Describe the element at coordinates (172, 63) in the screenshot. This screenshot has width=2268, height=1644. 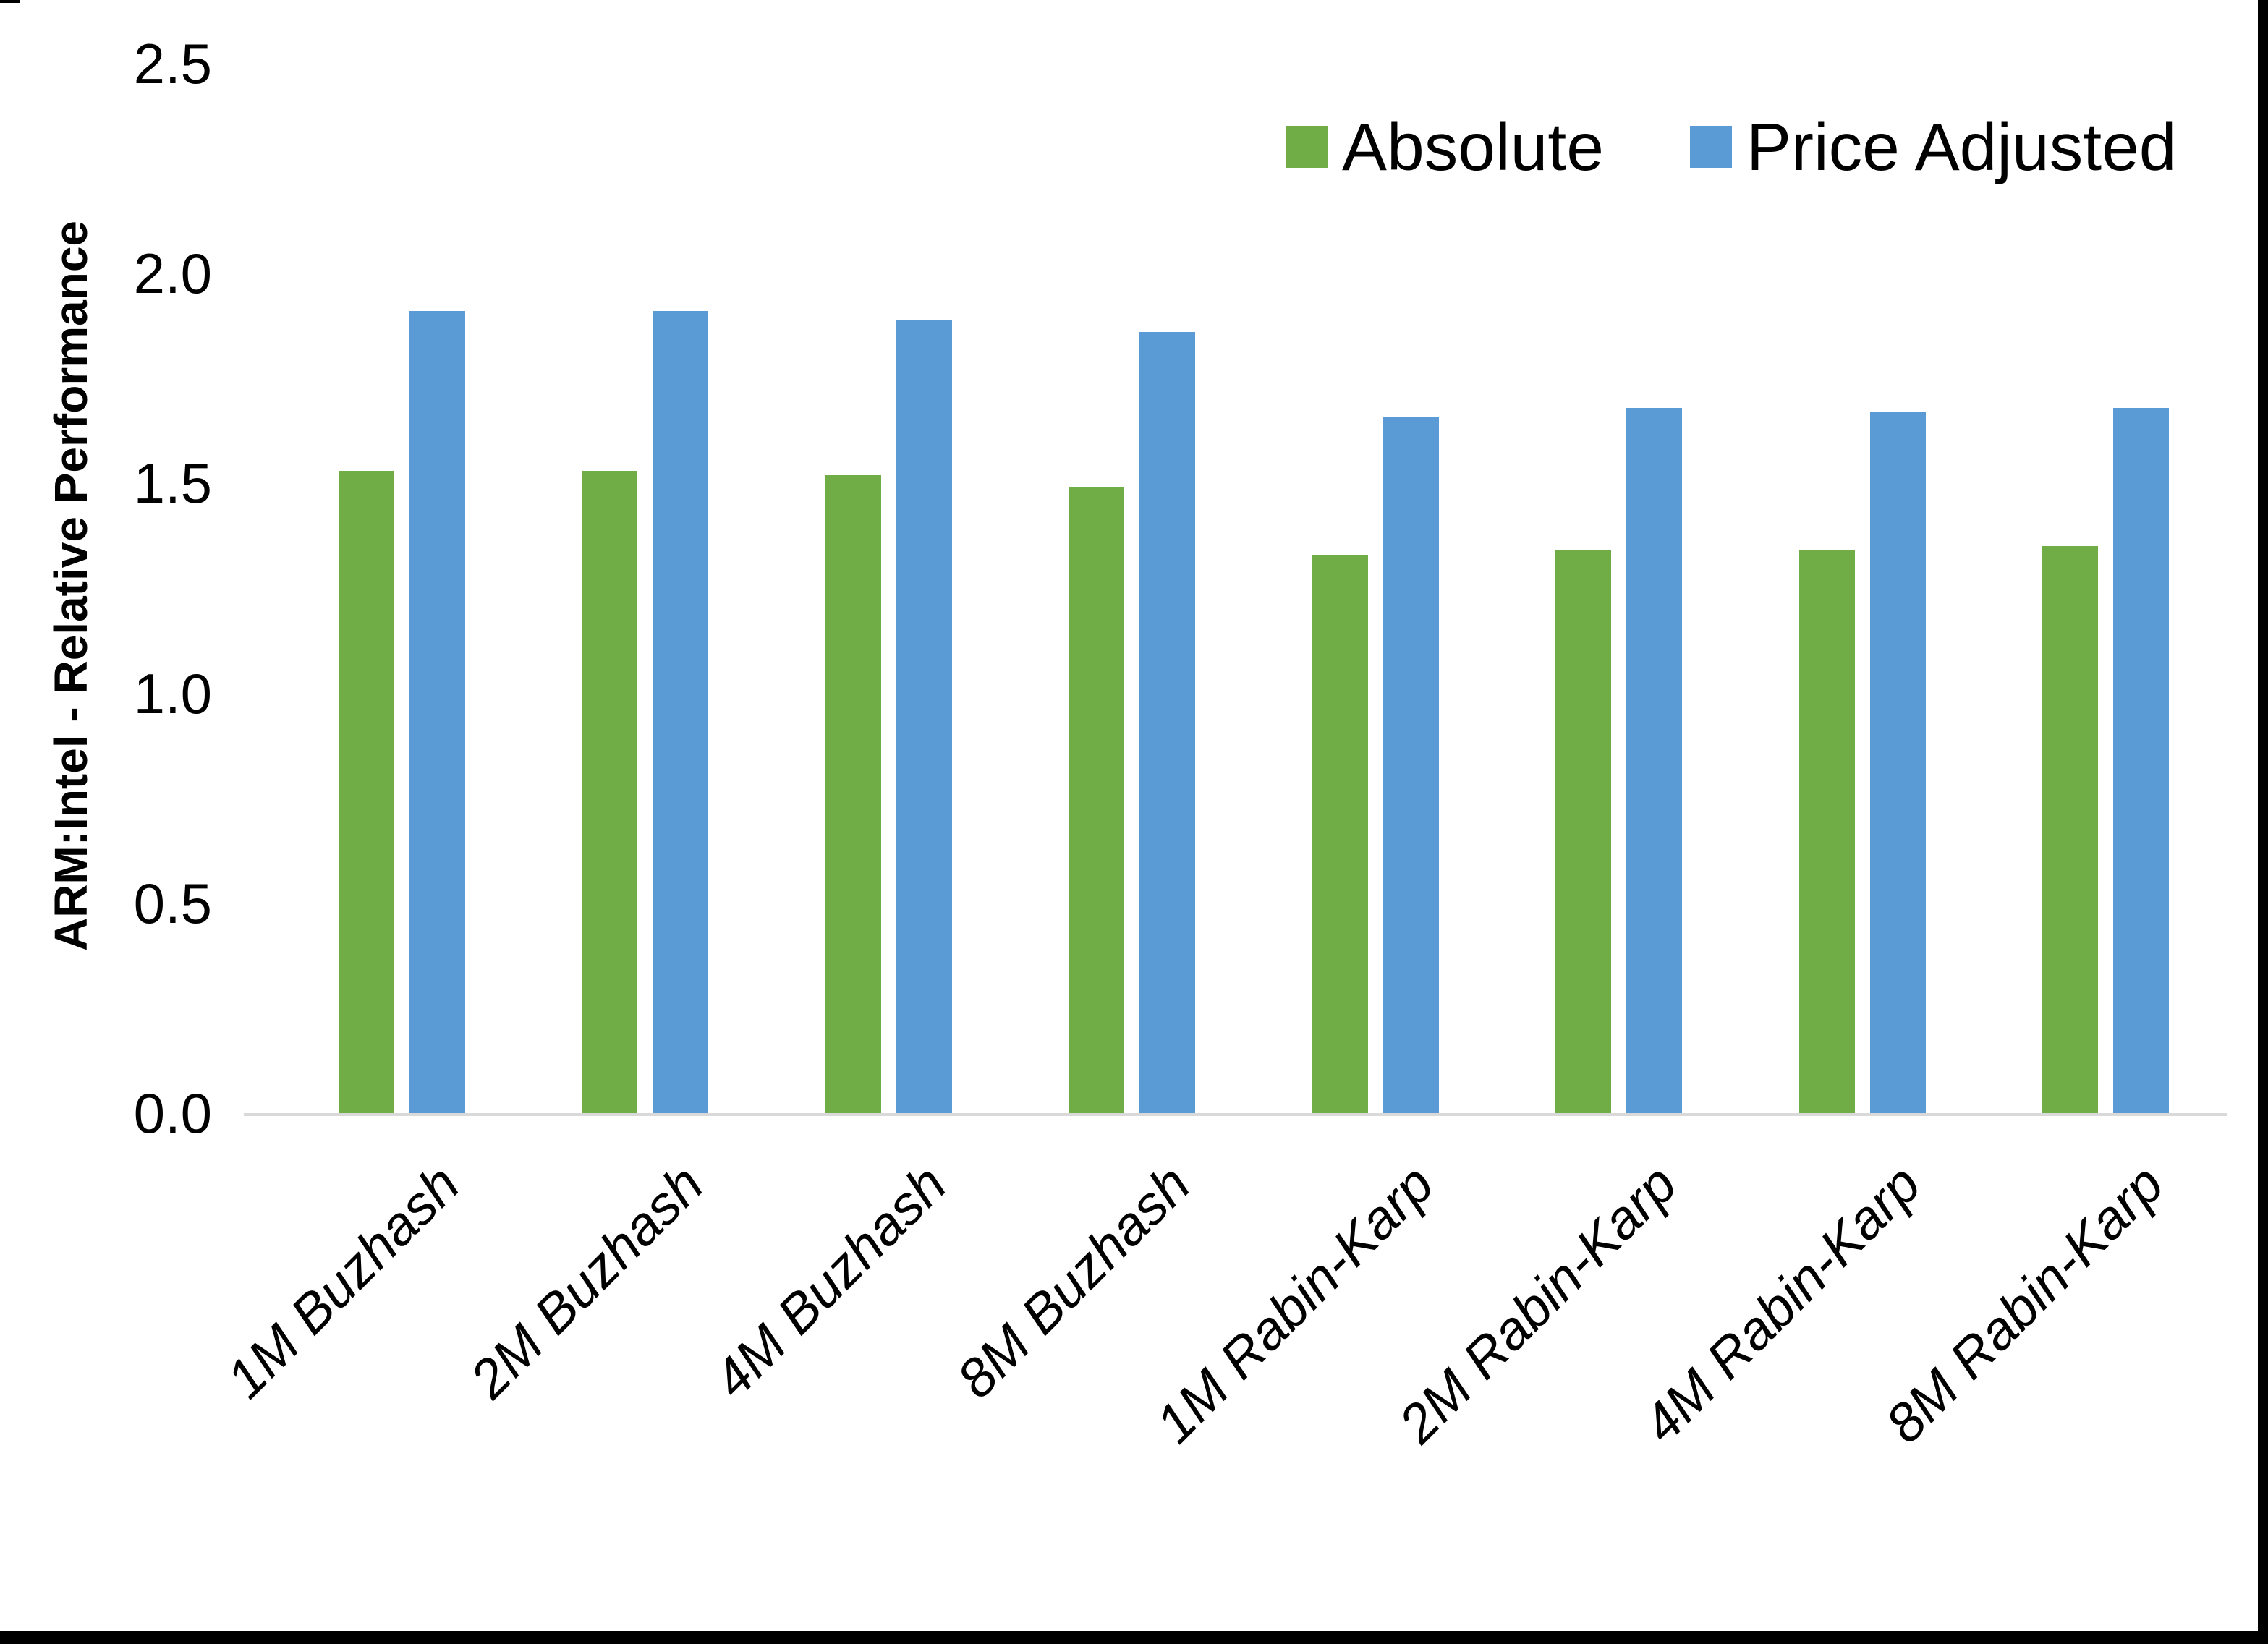
I see `y-tick-label-2.5: 2.5` at that location.